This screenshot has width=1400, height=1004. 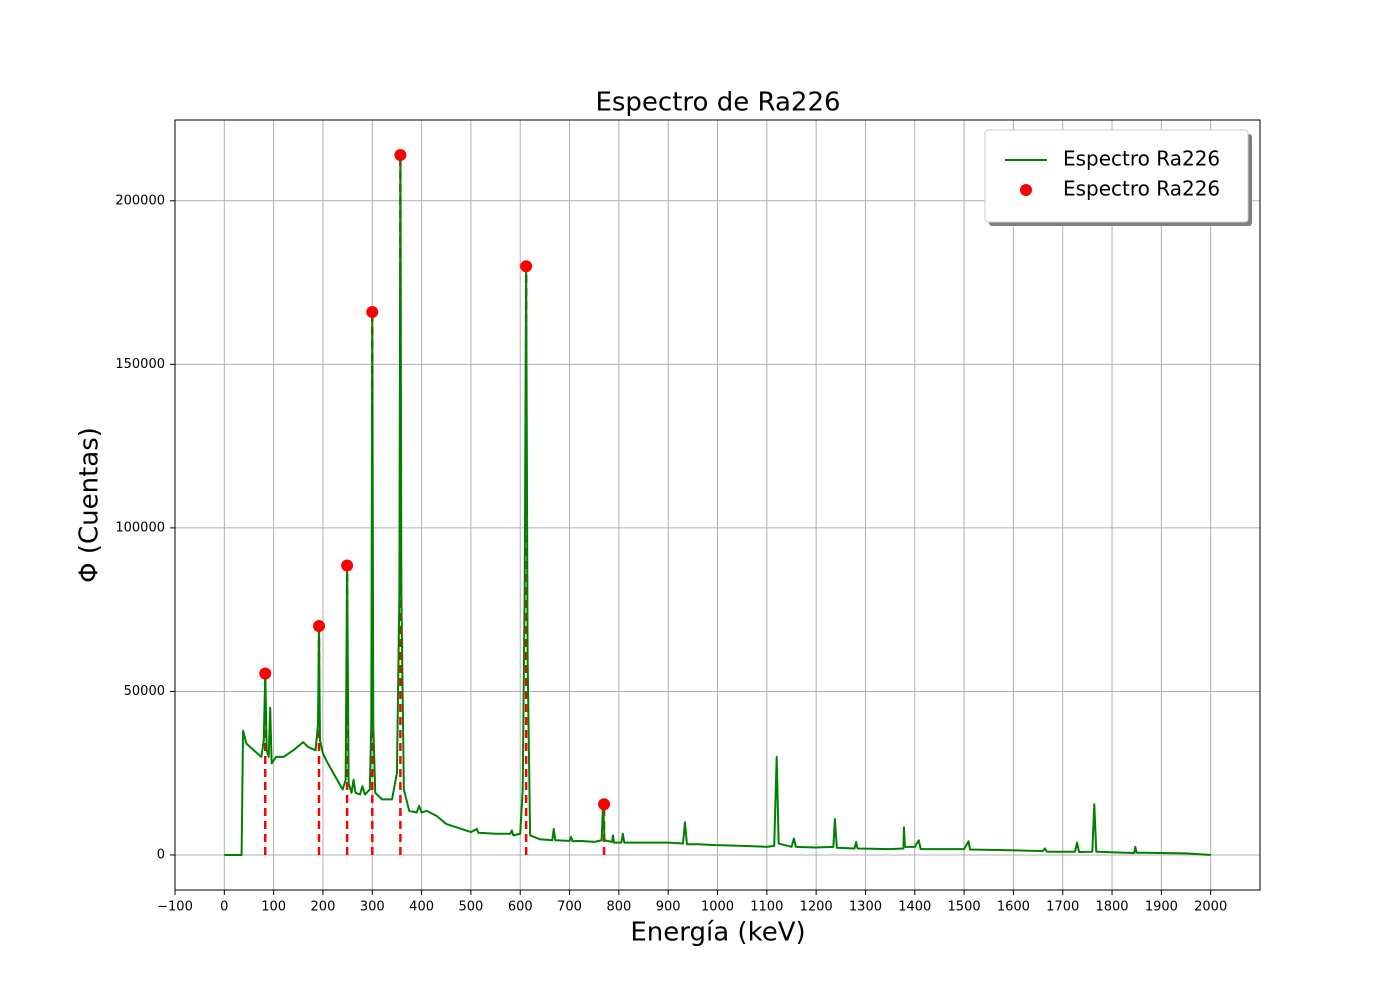 What do you see at coordinates (964, 907) in the screenshot?
I see `x-tick-label: 1500` at bounding box center [964, 907].